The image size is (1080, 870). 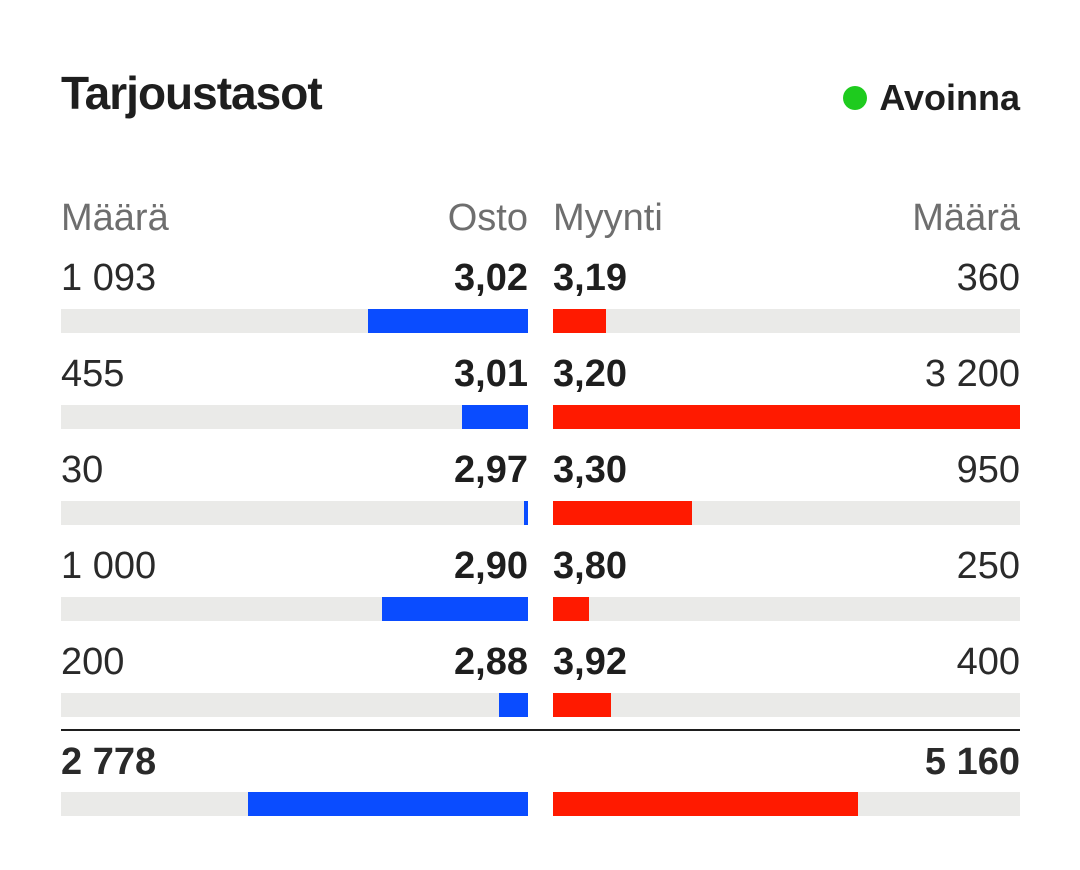 What do you see at coordinates (93, 374) in the screenshot?
I see `bid-quantity: 455` at bounding box center [93, 374].